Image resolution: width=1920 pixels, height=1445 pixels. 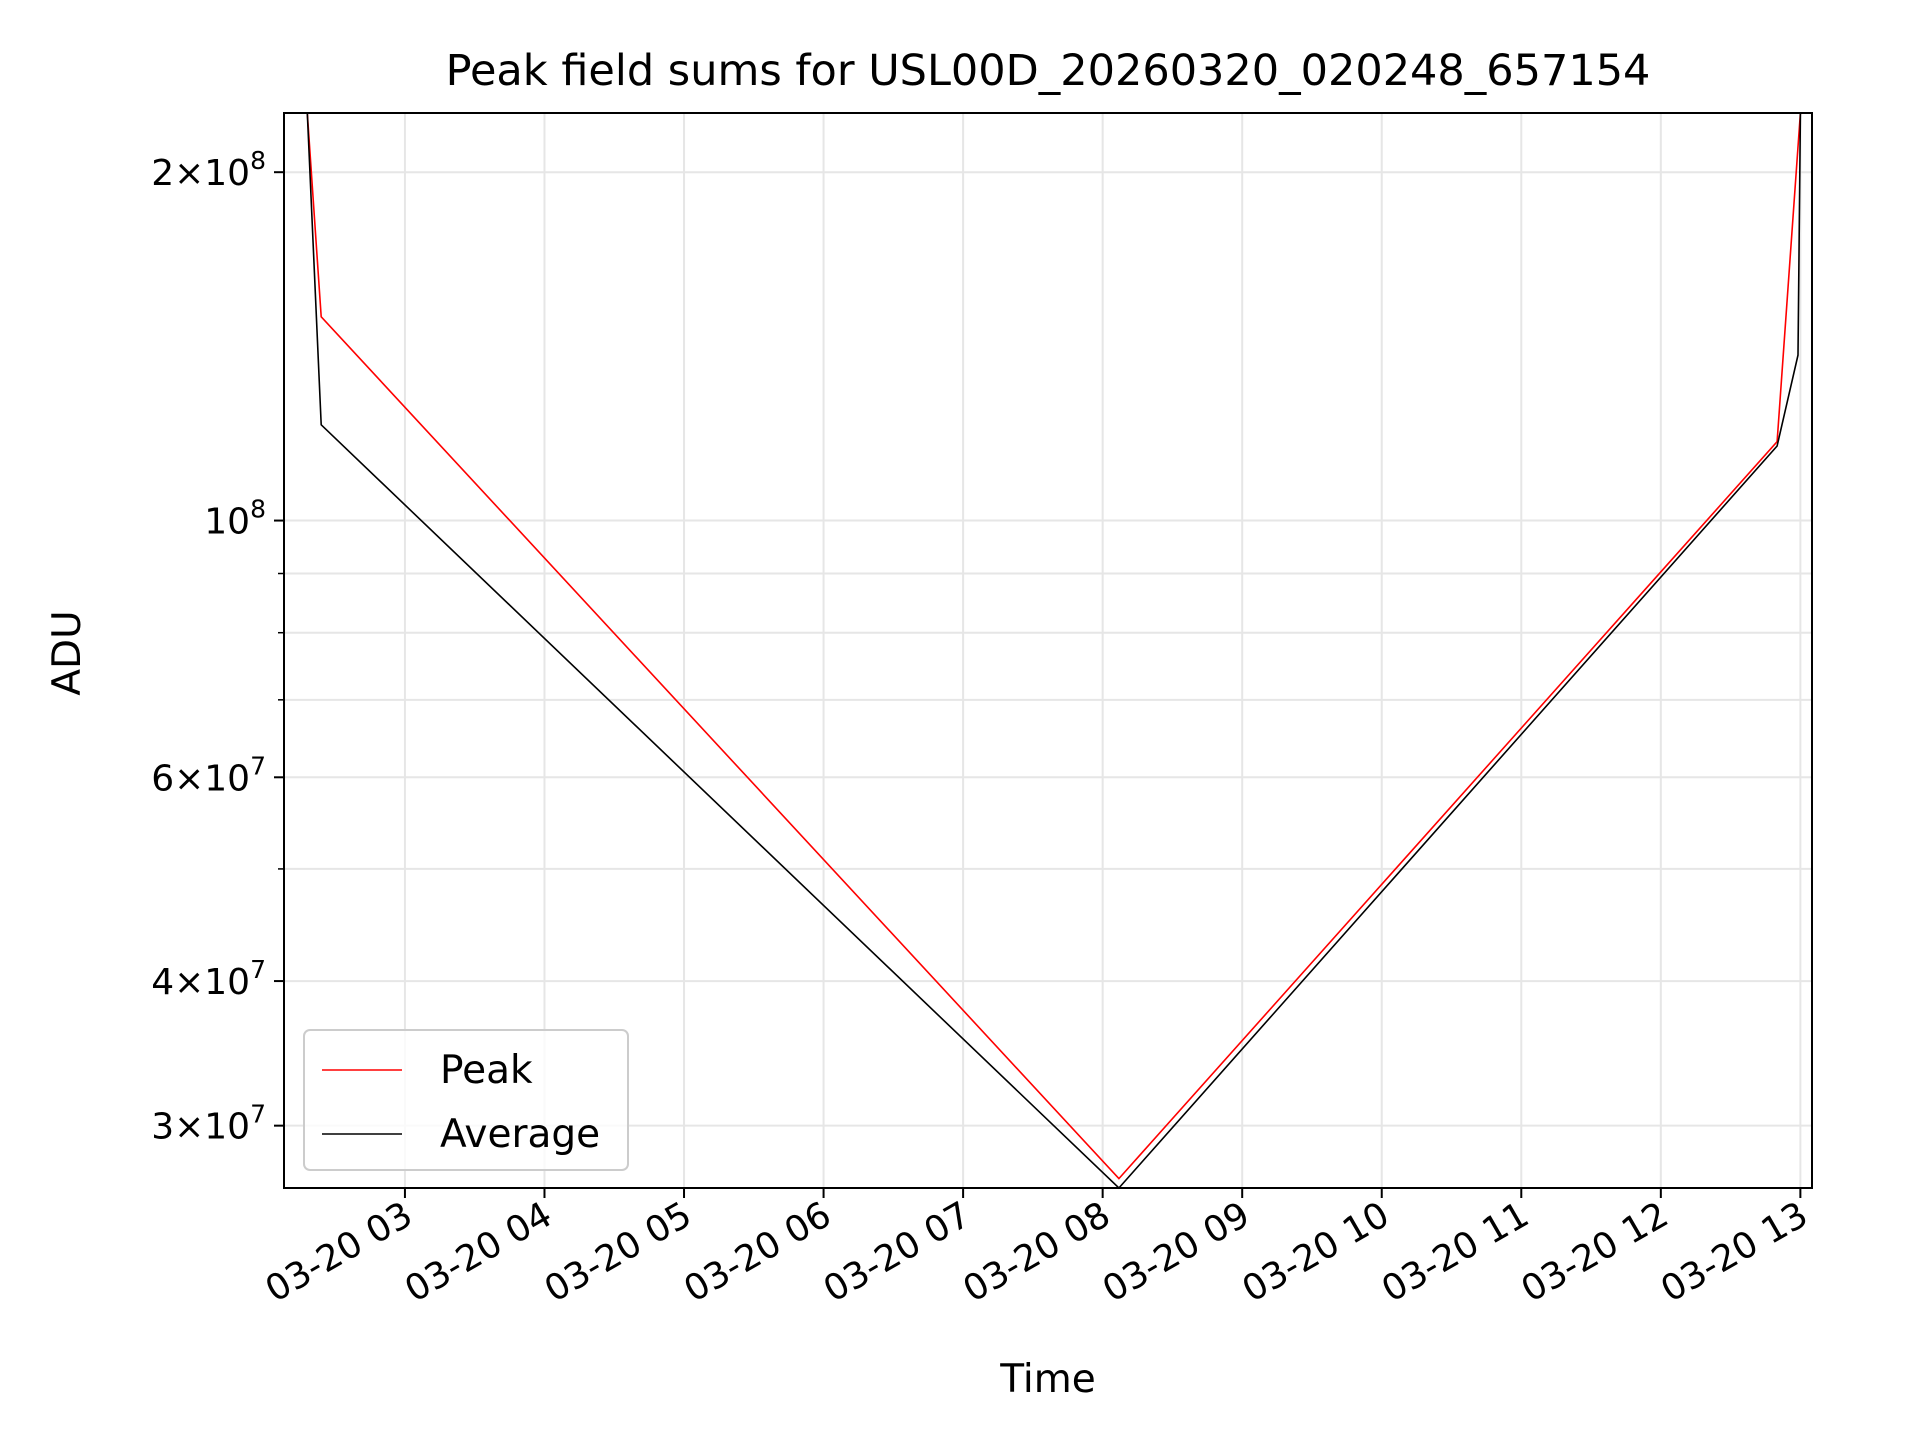 I want to click on legend: Peak Average, so click(x=466, y=1100).